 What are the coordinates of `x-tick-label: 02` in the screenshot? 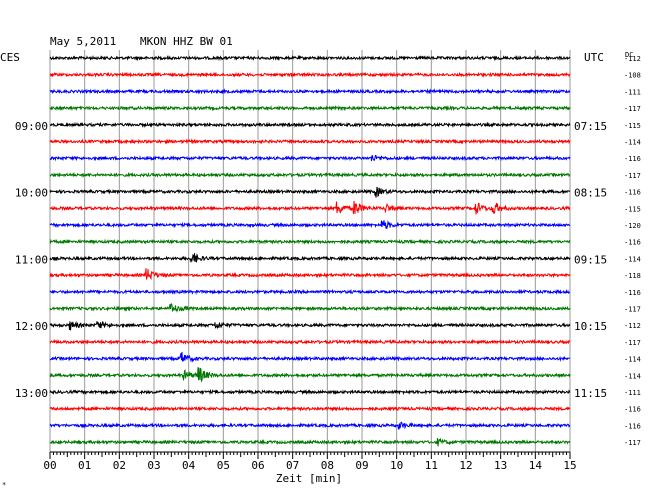 It's located at (119, 465).